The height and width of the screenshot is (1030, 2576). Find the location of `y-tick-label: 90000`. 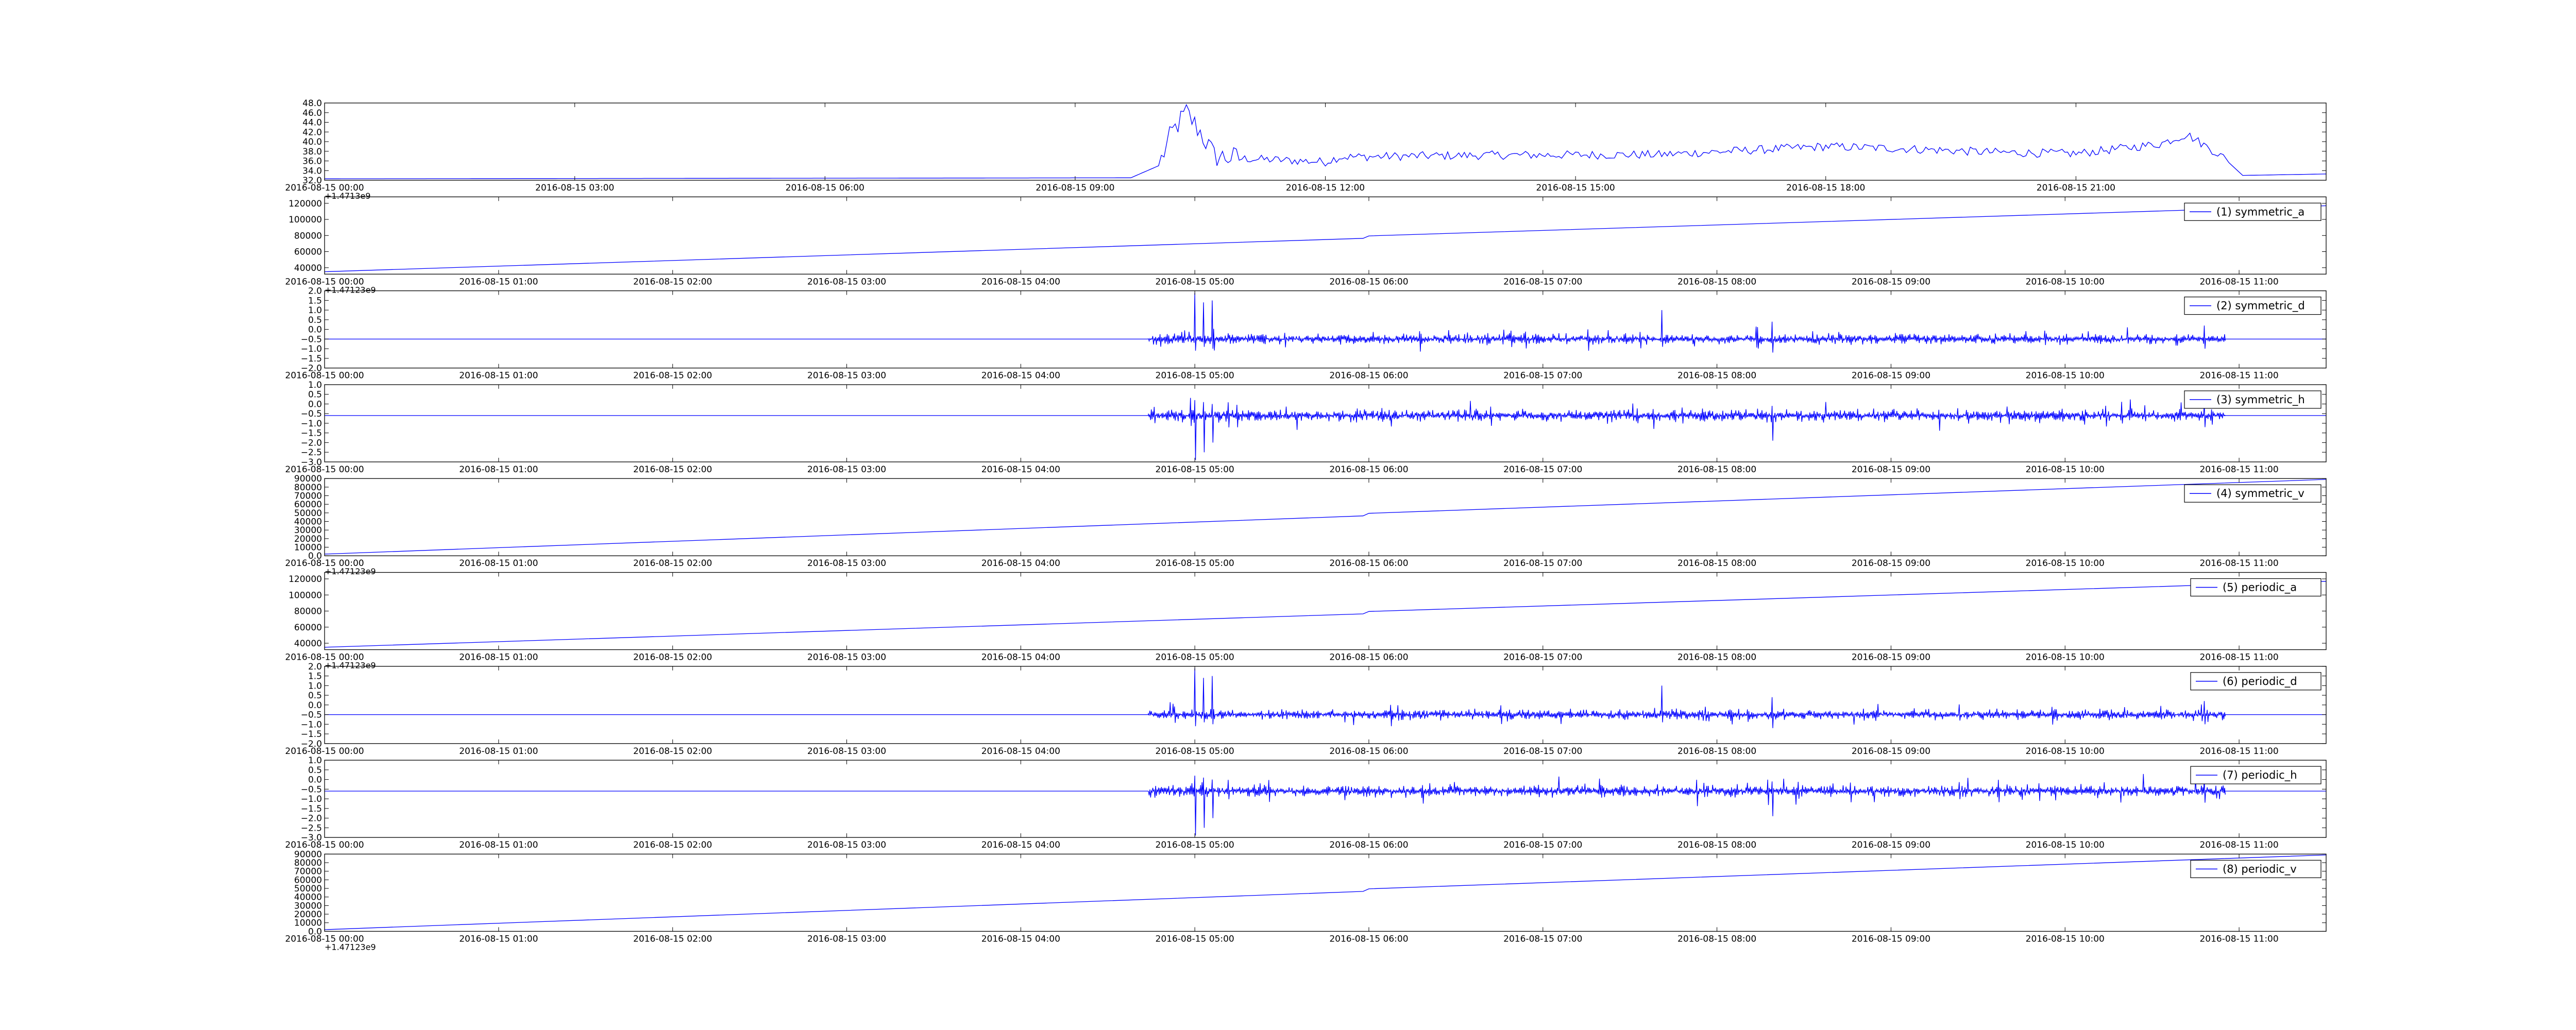

y-tick-label: 90000 is located at coordinates (308, 479).